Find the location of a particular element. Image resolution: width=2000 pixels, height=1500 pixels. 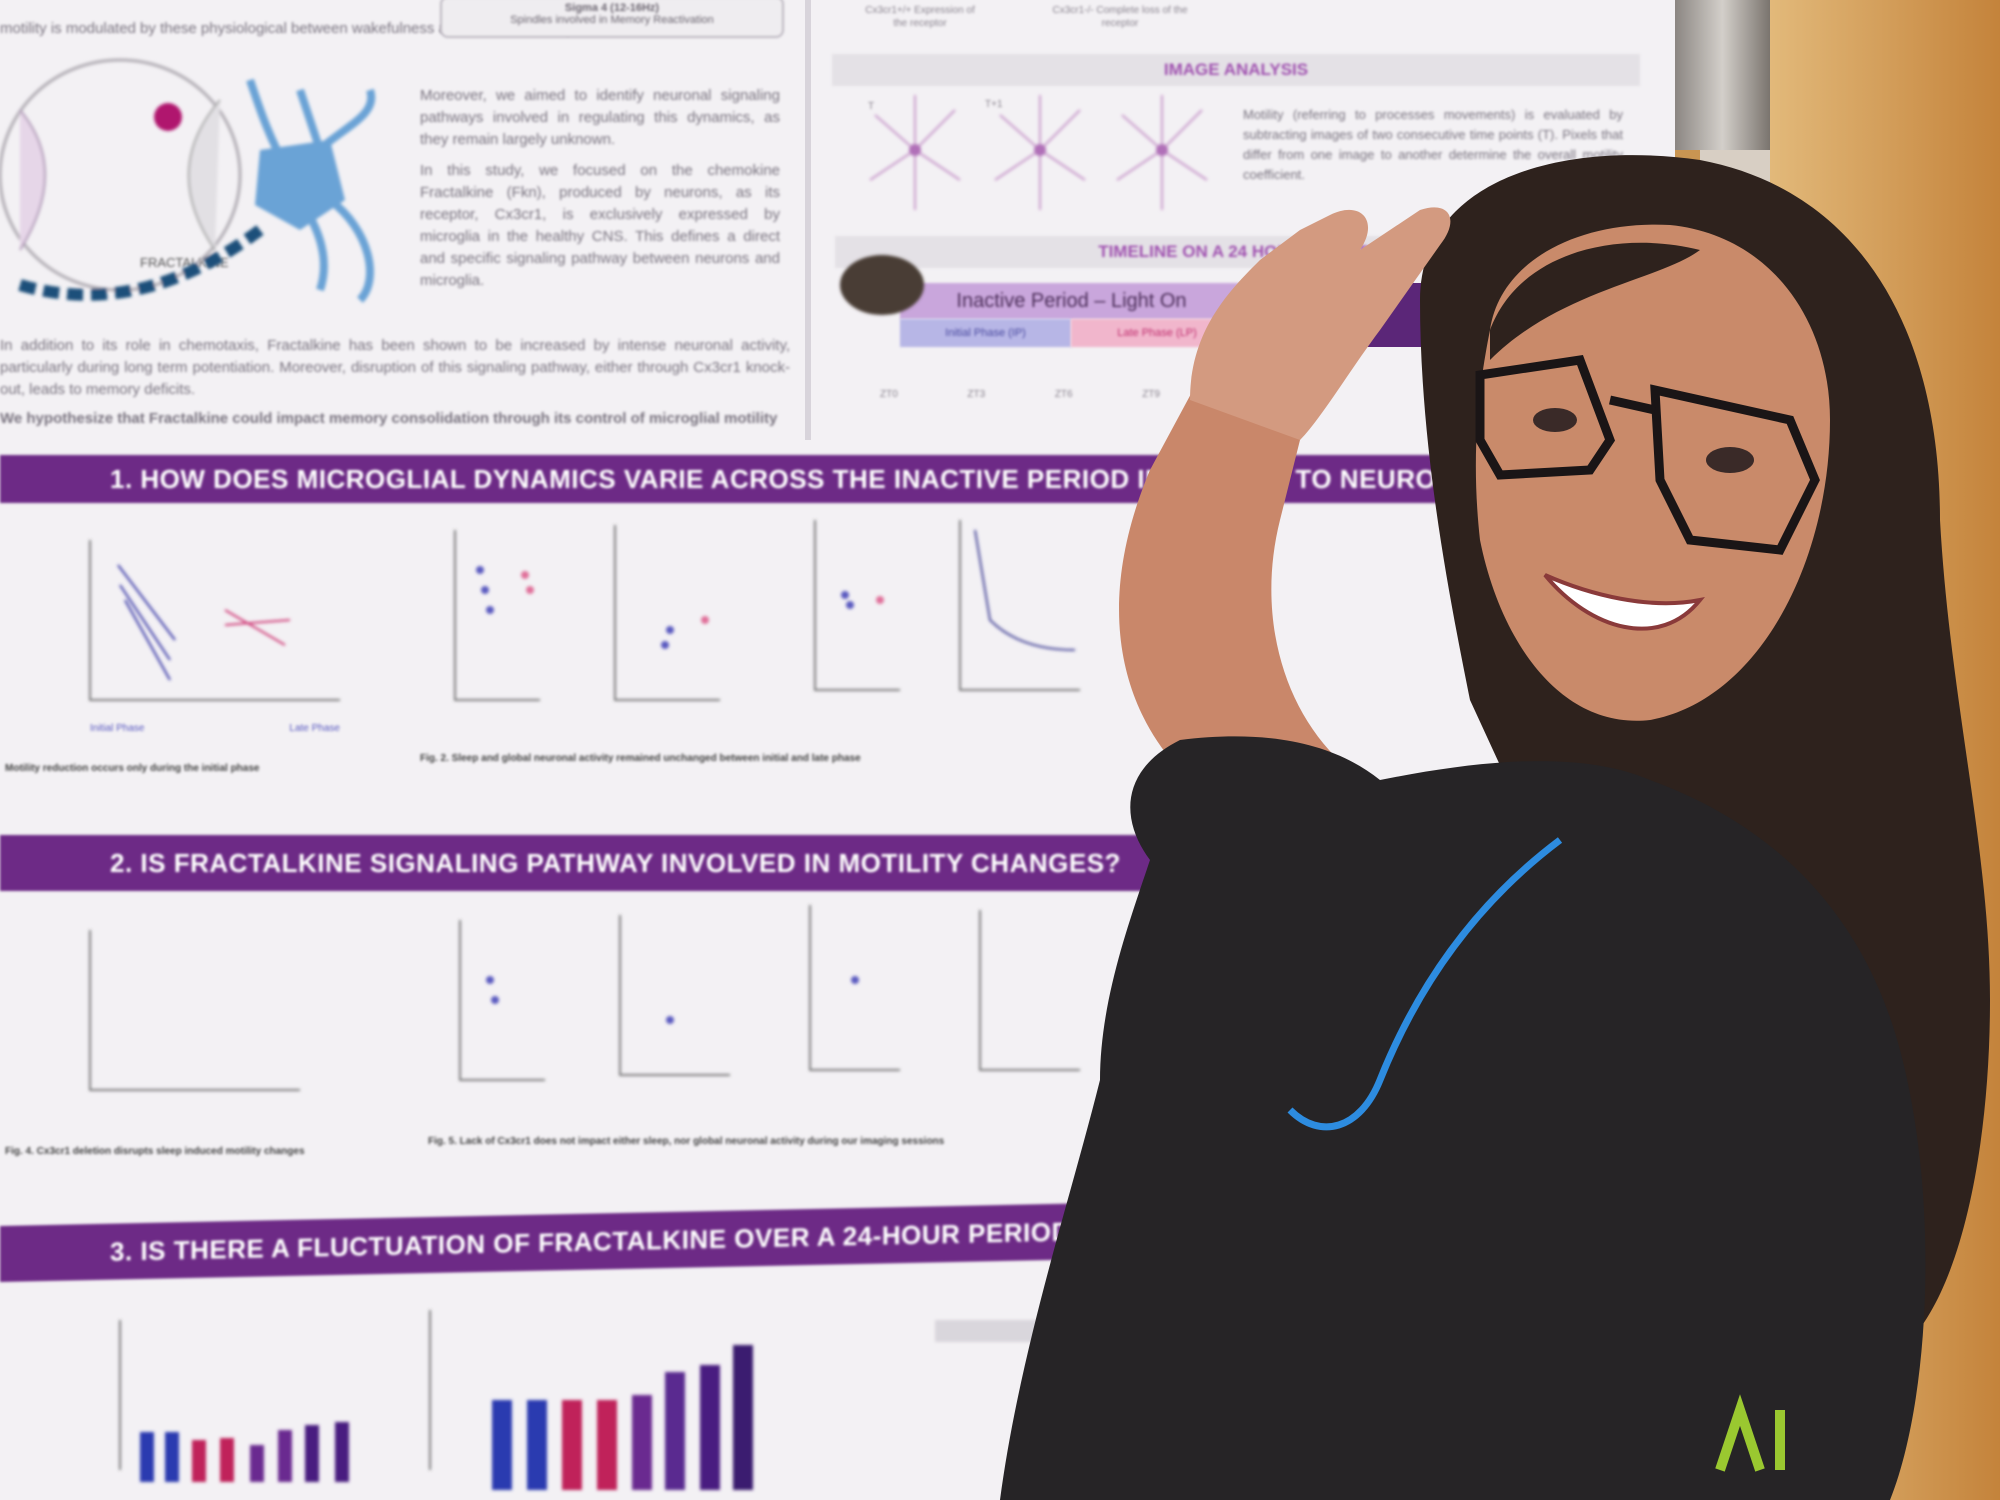

sigma-subtitle: Spindles involved in Memory Reactivation is located at coordinates (612, 20).